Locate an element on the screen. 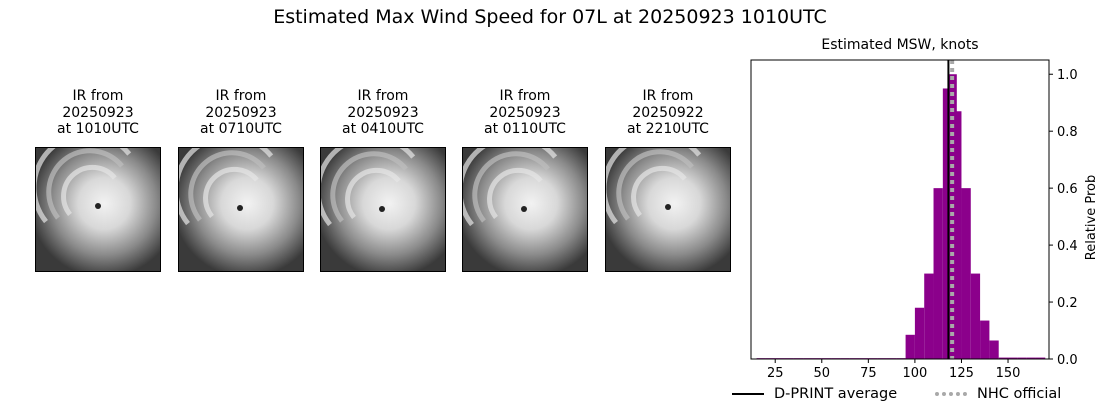  x-tick-label: 100 is located at coordinates (914, 373).